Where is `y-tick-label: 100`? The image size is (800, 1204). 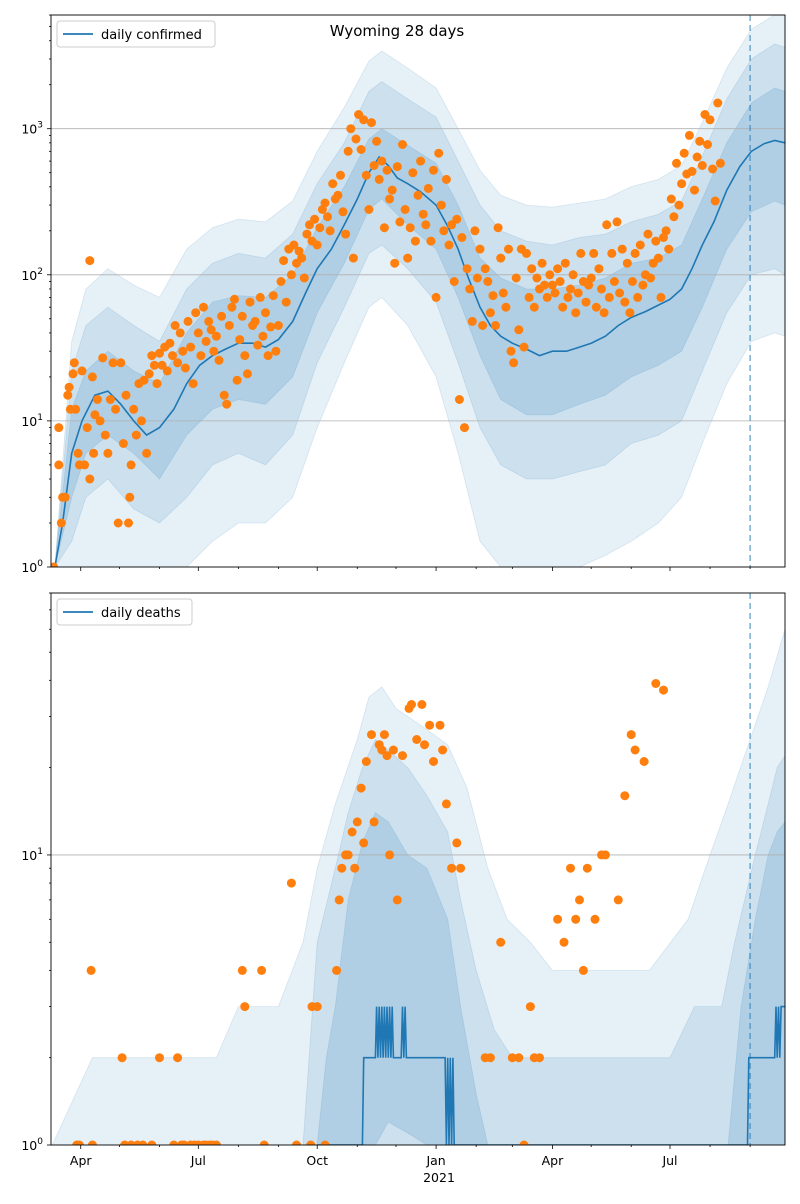 y-tick-label: 100 is located at coordinates (32, 567).